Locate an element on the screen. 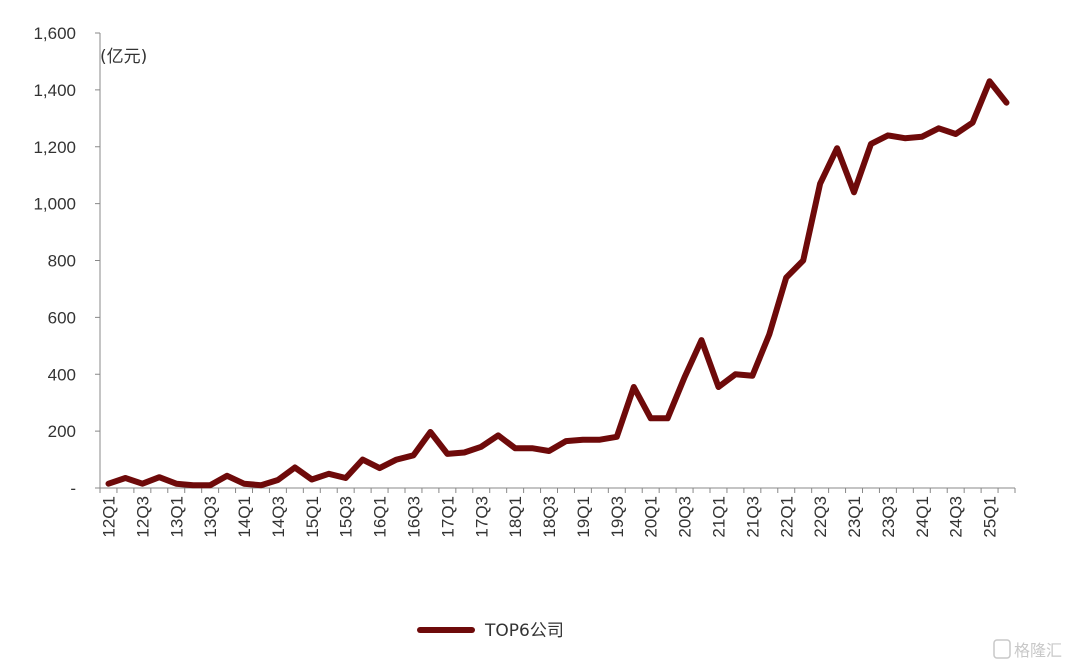 This screenshot has height=668, width=1069. x-tick-label: 19Q1 is located at coordinates (583, 517).